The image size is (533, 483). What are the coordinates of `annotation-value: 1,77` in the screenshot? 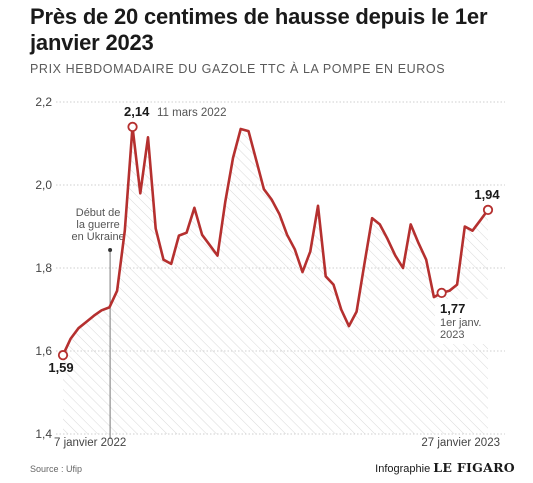 It's located at (452, 308).